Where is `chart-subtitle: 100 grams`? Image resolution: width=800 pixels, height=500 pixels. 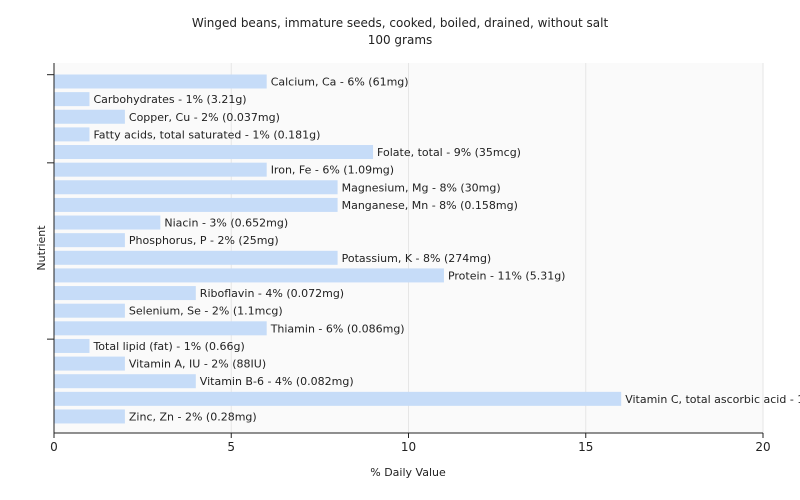
chart-subtitle: 100 grams is located at coordinates (400, 40).